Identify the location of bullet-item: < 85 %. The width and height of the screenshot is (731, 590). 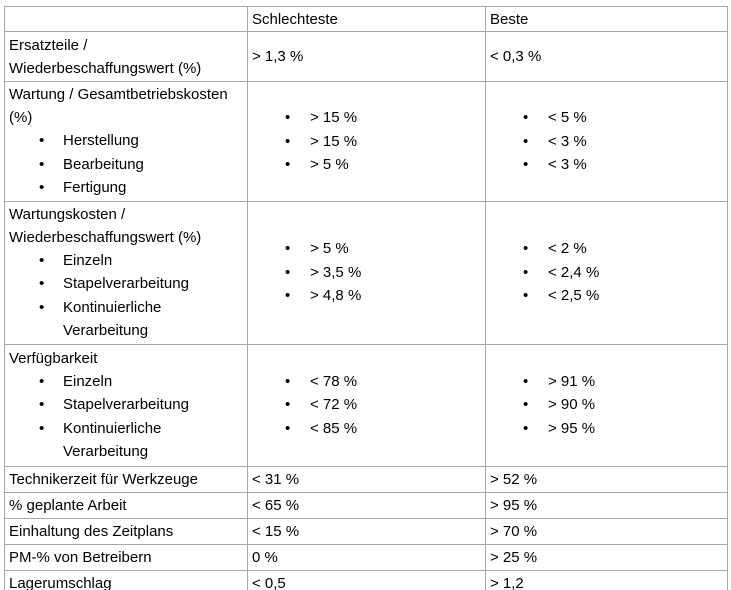
(366, 429).